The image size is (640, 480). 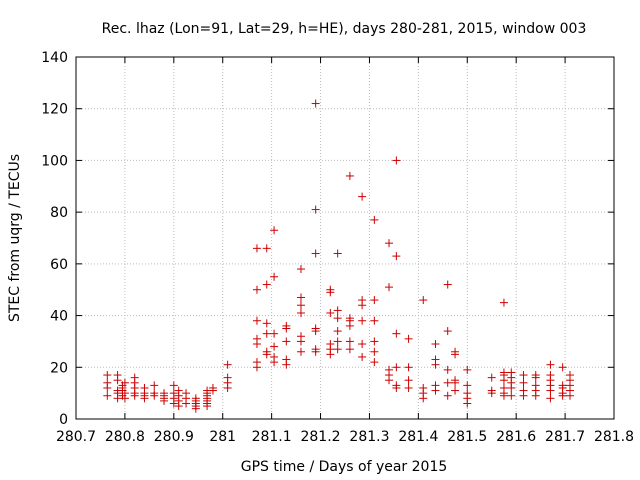 I want to click on x-tick-label: 281.5, so click(x=467, y=437).